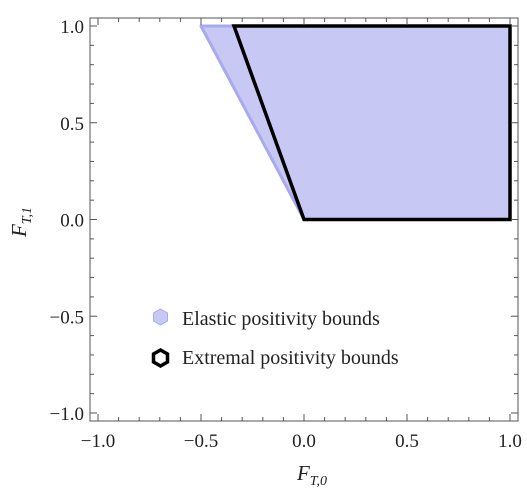  Describe the element at coordinates (67, 317) in the screenshot. I see `y-tick-label: −0.5` at that location.